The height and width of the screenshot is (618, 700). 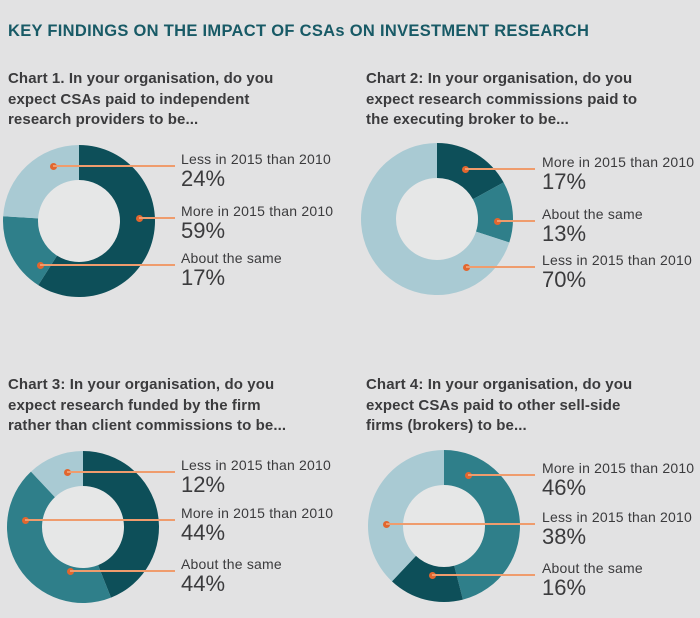 I want to click on chart-3-title-line-1: Chart 3: In your organisation, do you, so click(x=141, y=384).